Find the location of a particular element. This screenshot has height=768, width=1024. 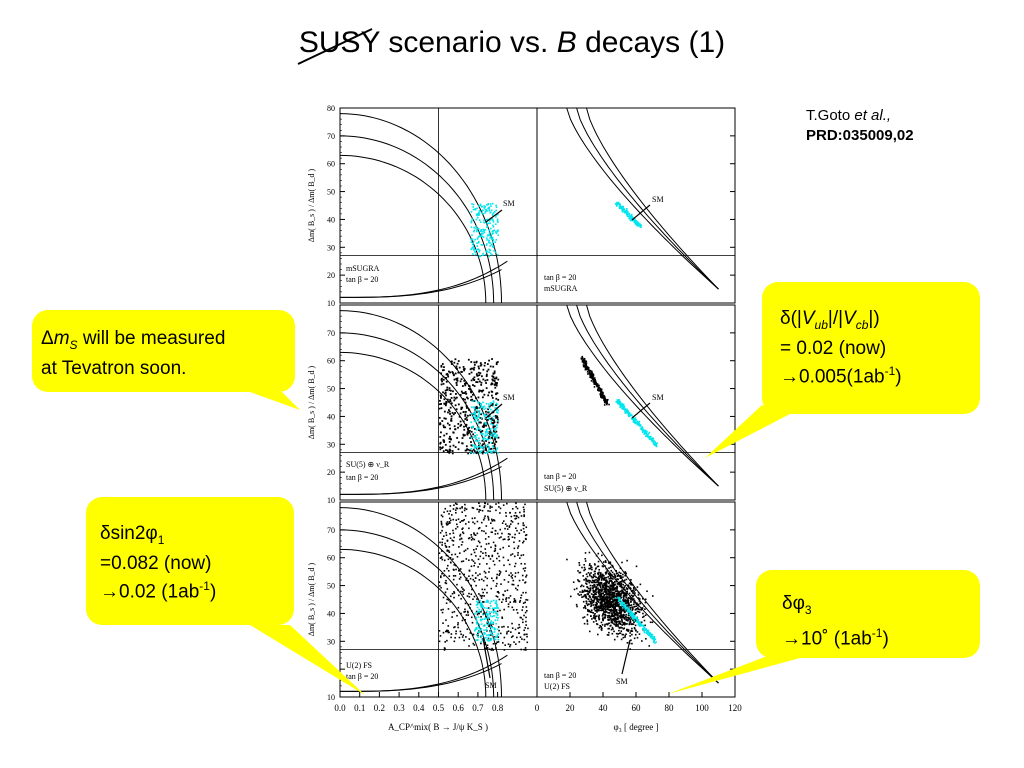

contour-line is located at coordinates (417, 219).